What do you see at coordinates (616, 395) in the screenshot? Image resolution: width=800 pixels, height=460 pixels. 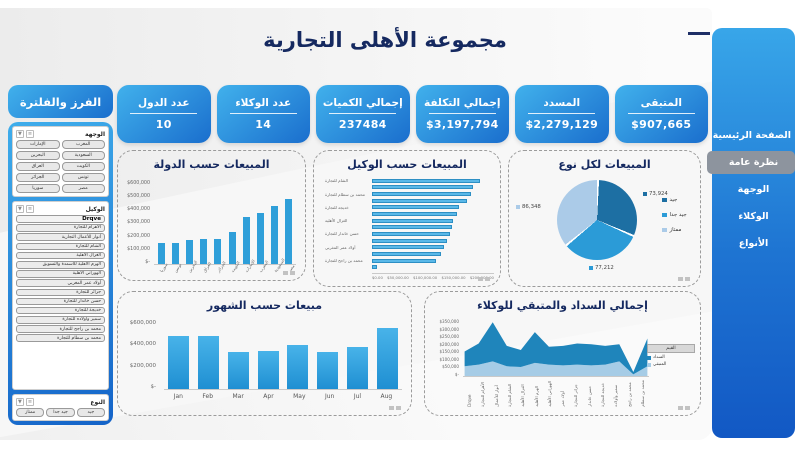 I see `axis-tick: سمير وأولاده` at bounding box center [616, 395].